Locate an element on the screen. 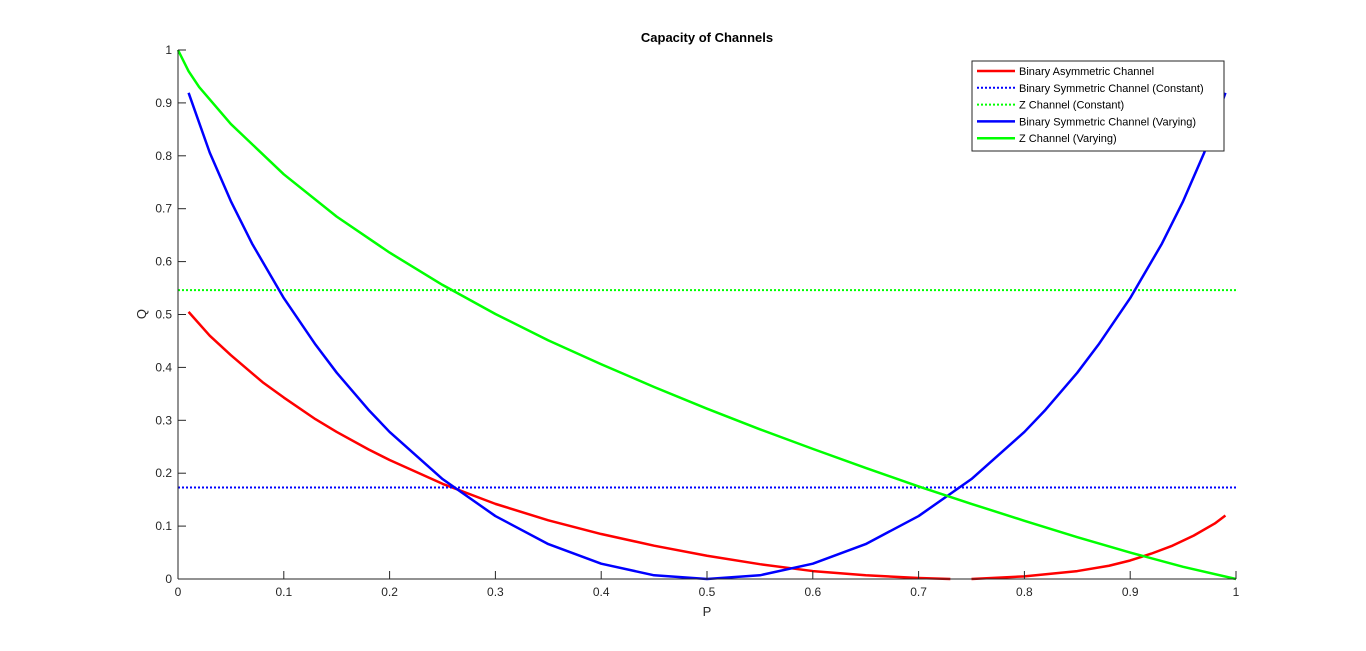 The image size is (1366, 651). x-tick-label: 0.6 is located at coordinates (812, 592).